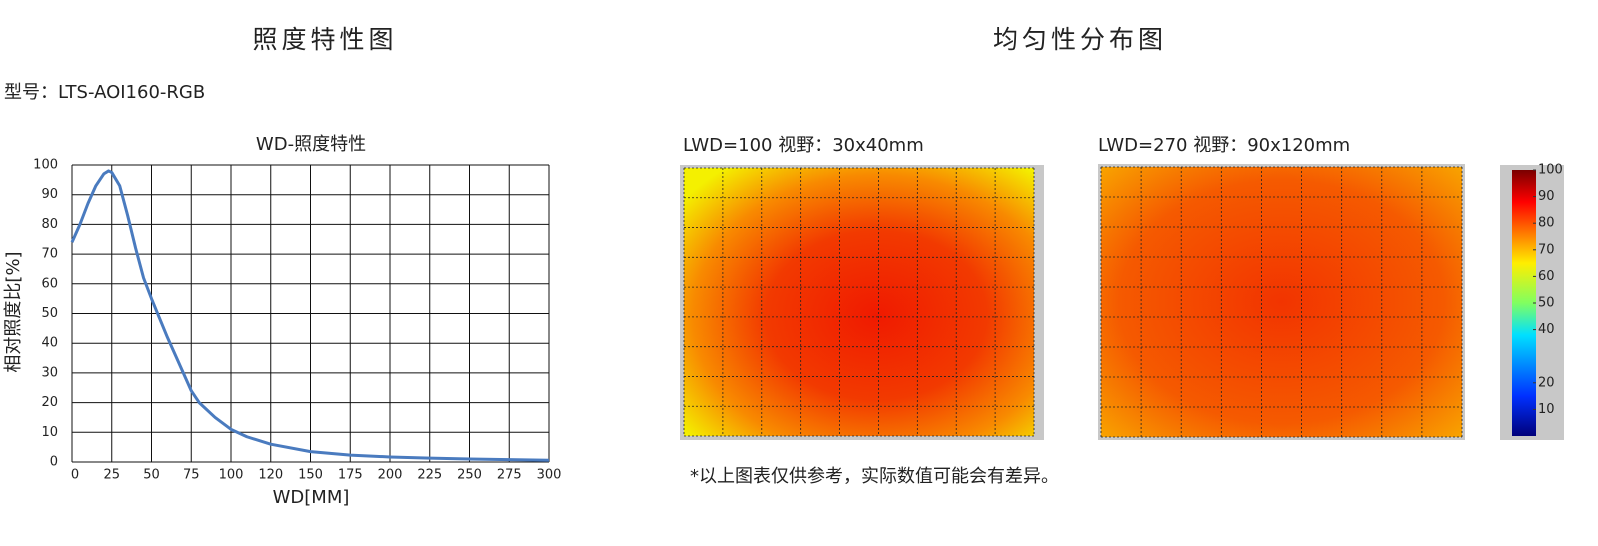  What do you see at coordinates (1224, 145) in the screenshot?
I see `map-caption: LWD=270 视野：90x120mm` at bounding box center [1224, 145].